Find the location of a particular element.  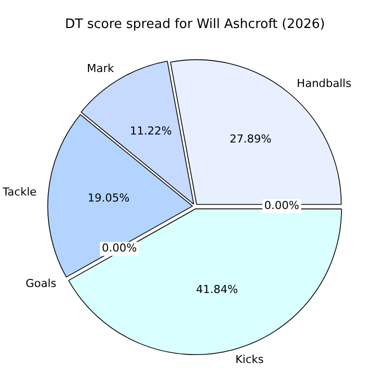

category-label: Goals is located at coordinates (41, 283).